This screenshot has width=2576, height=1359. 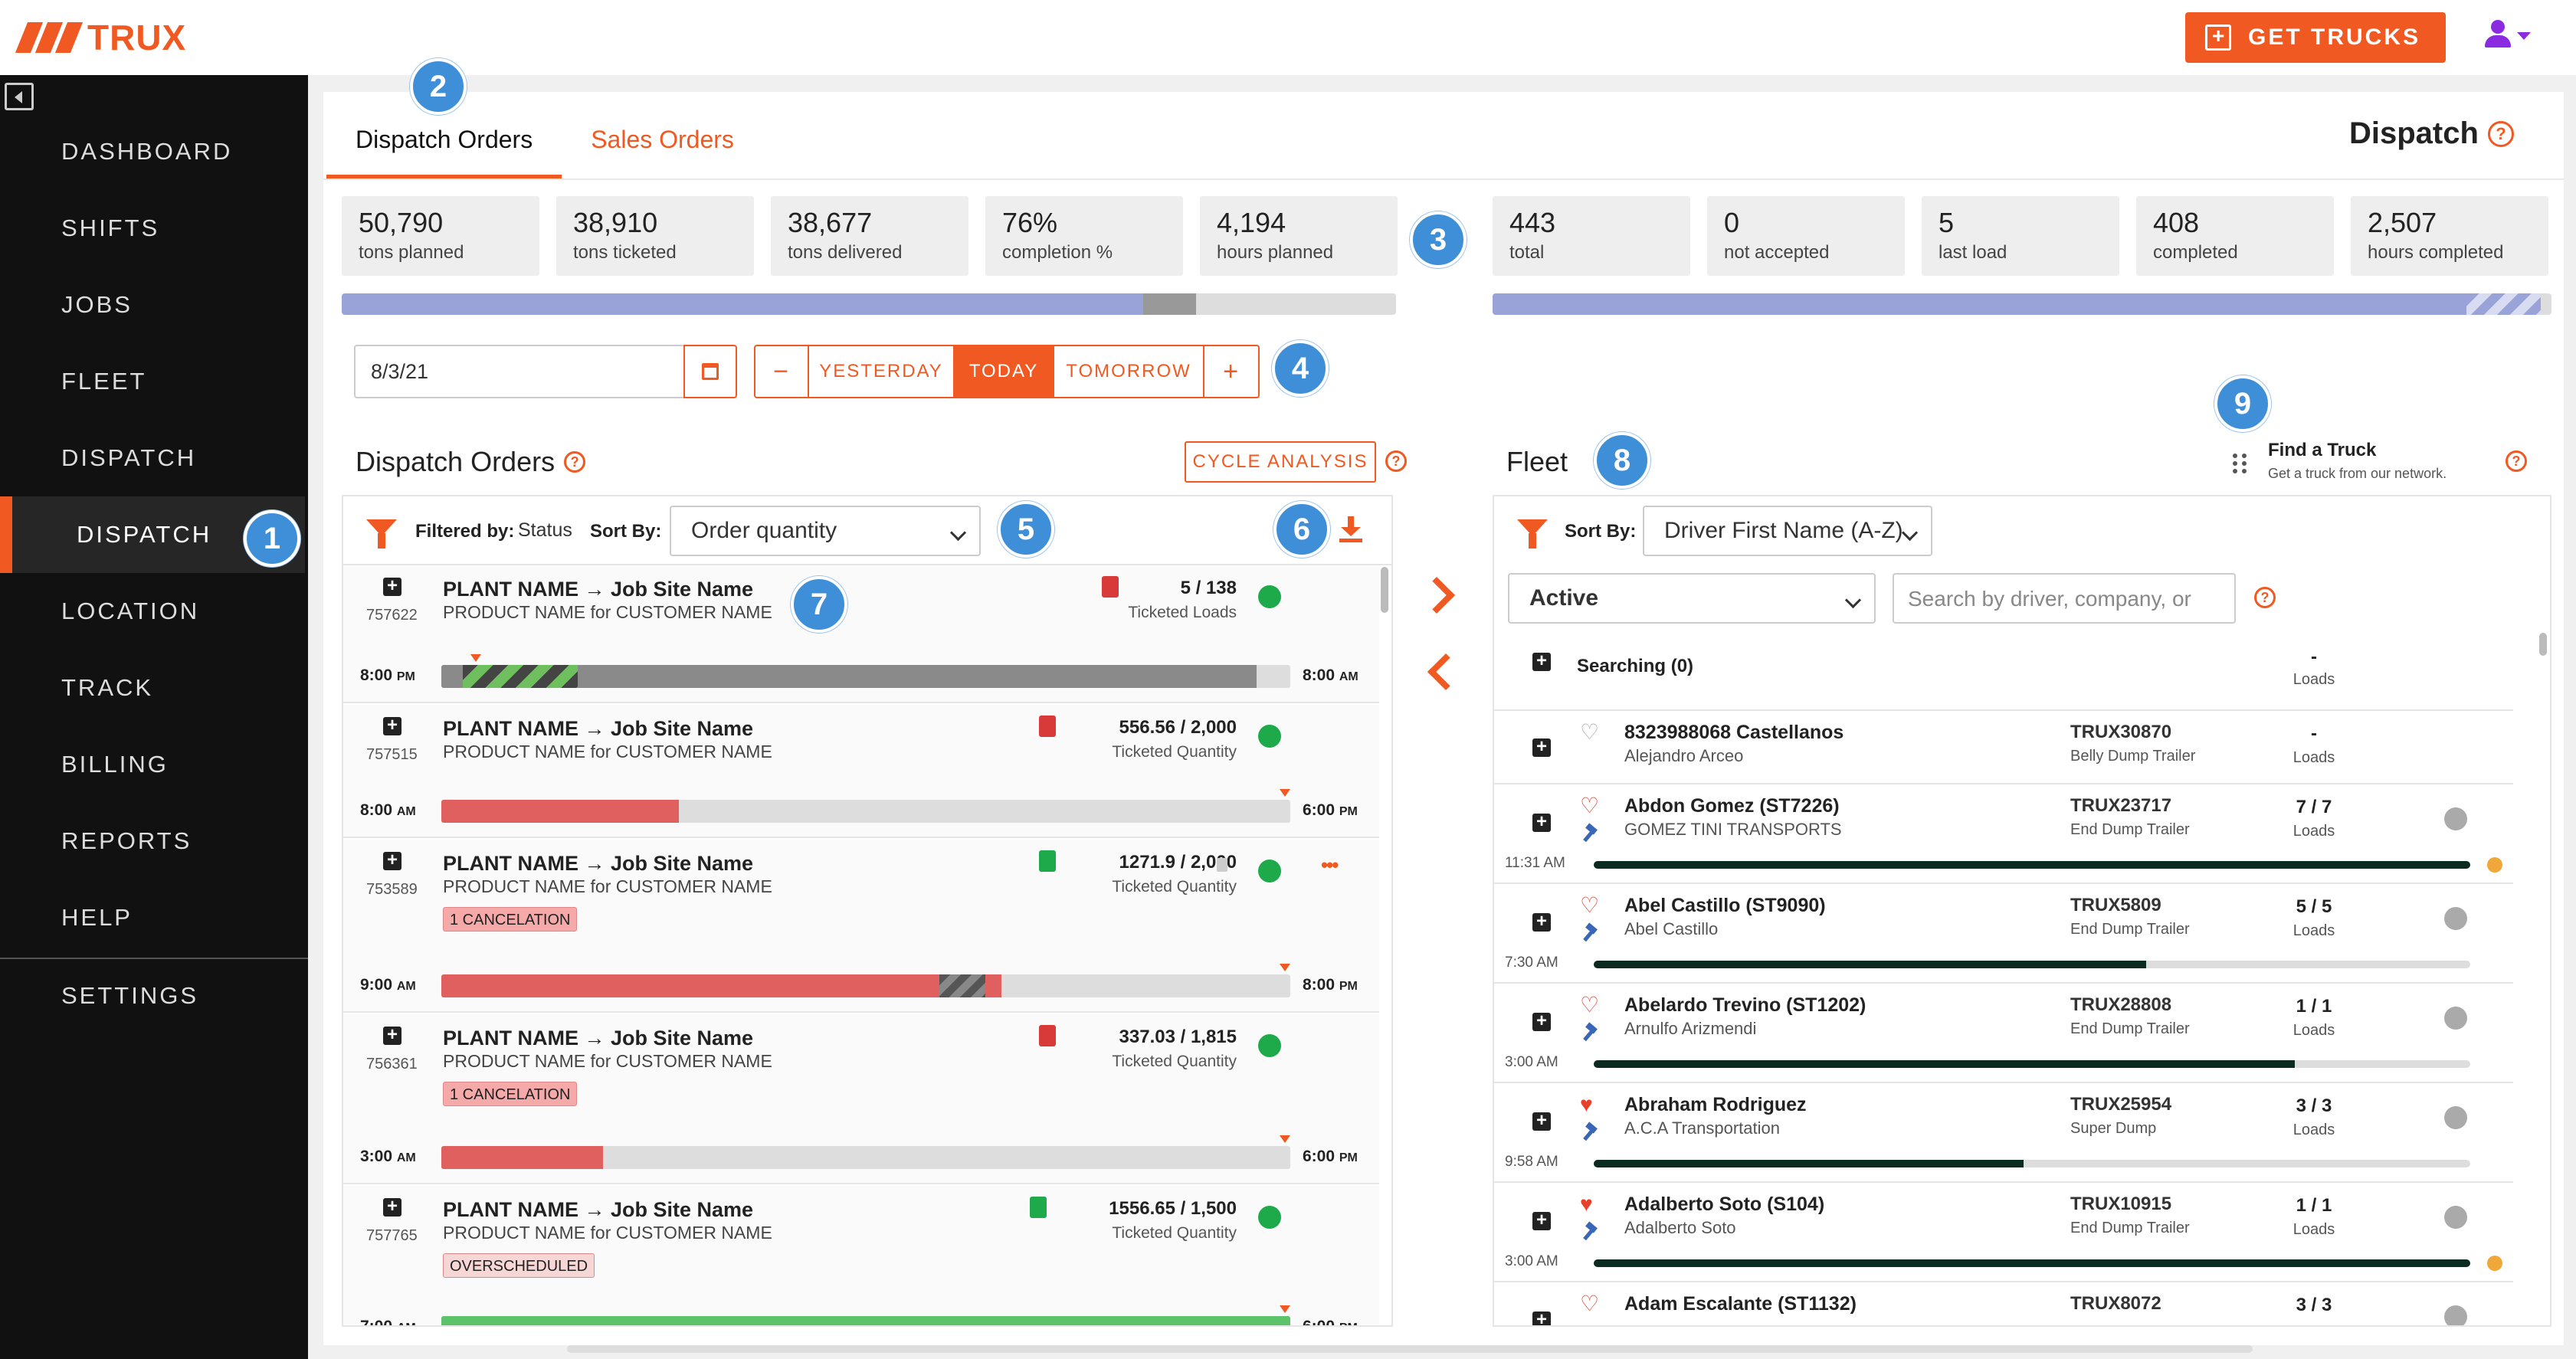 What do you see at coordinates (662, 139) in the screenshot?
I see `tab-sales-orders: Sales Orders` at bounding box center [662, 139].